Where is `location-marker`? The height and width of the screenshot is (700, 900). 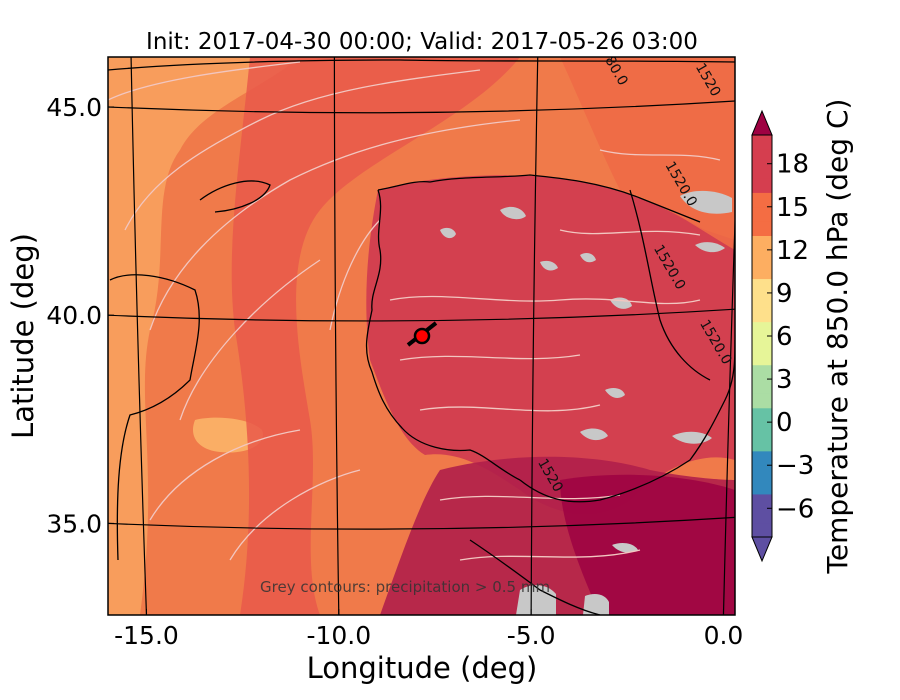
location-marker is located at coordinates (422, 334).